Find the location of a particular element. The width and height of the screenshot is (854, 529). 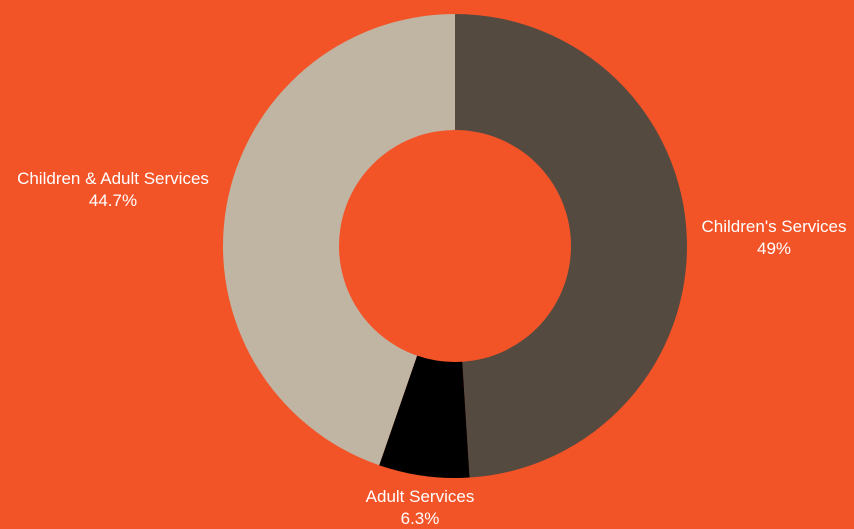

slice-label: Children's Services is located at coordinates (774, 226).